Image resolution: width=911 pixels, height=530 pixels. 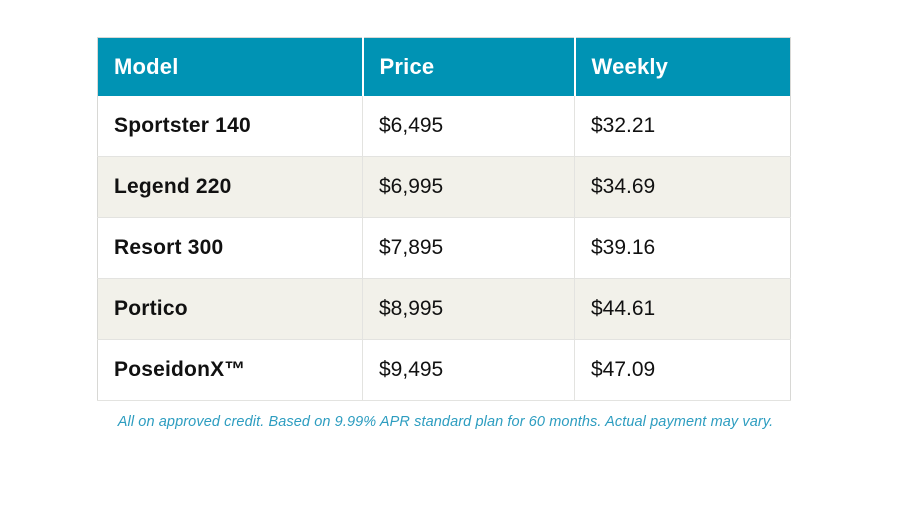 I want to click on column-header-price: Price, so click(x=468, y=66).